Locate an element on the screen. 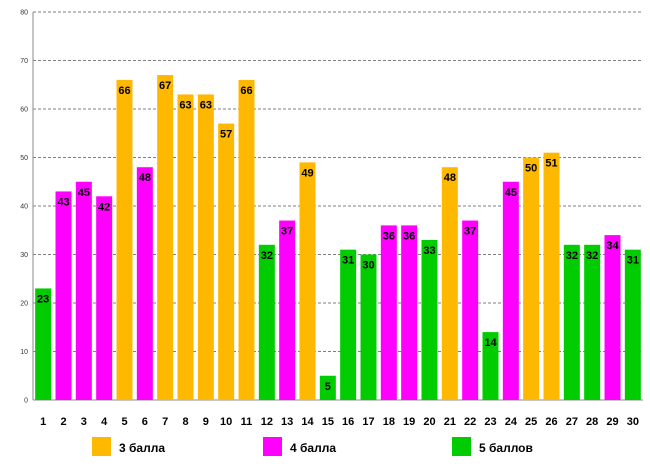 This screenshot has height=468, width=650. data-label-11: 66 is located at coordinates (246, 91).